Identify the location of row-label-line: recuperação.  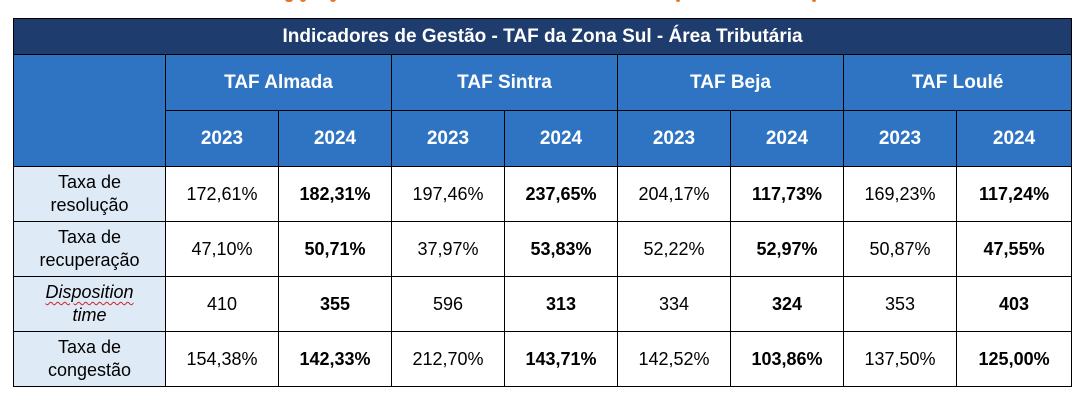
(89, 260).